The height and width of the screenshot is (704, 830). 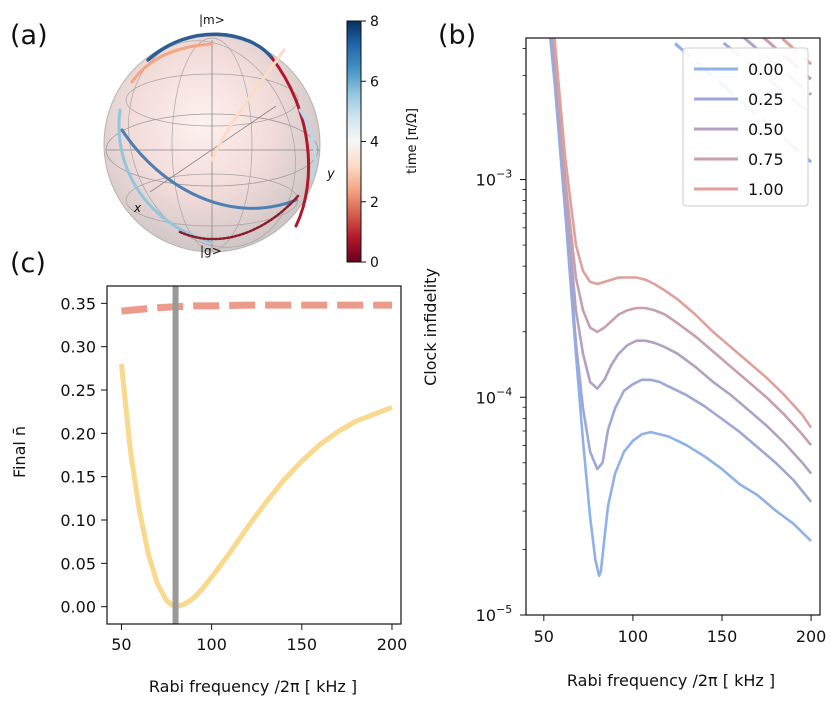 What do you see at coordinates (212, 20) in the screenshot?
I see `bloch-north-label: |m>` at bounding box center [212, 20].